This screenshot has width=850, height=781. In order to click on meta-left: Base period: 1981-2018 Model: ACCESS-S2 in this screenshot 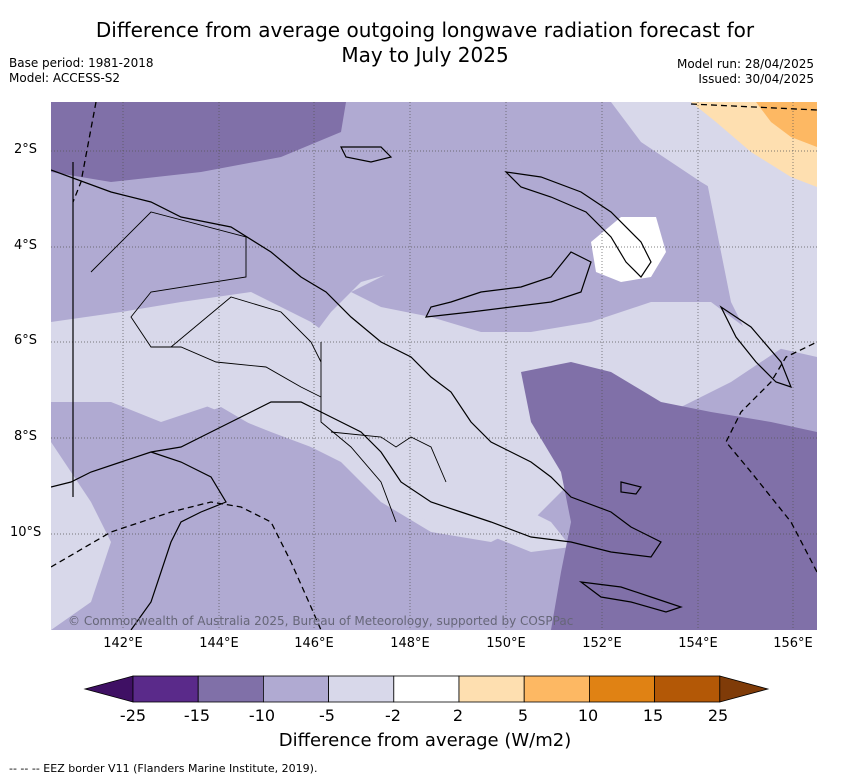, I will do `click(81, 71)`.